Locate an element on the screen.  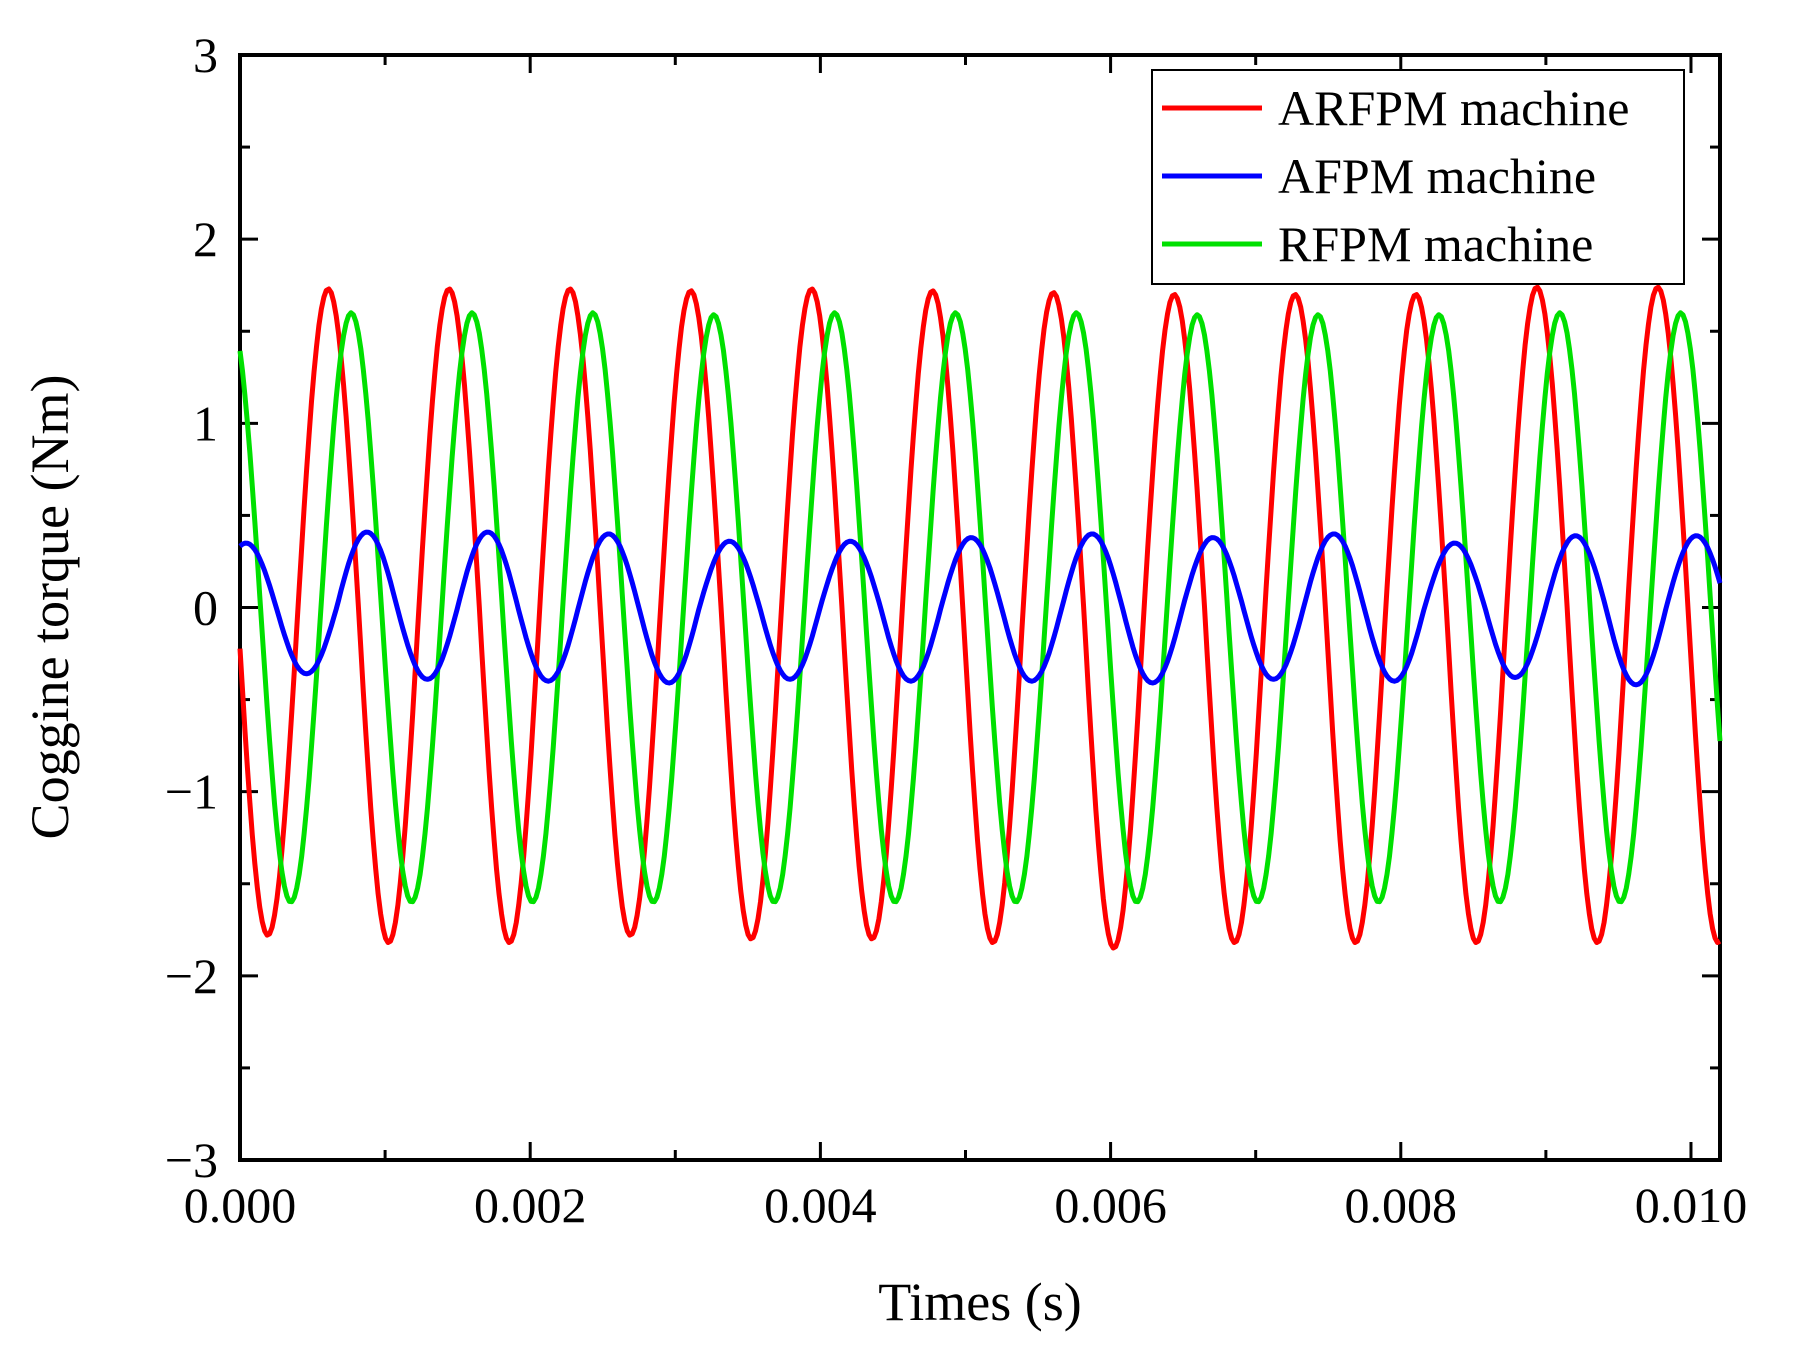
x-tick-label: 0.010 is located at coordinates (1691, 1205).